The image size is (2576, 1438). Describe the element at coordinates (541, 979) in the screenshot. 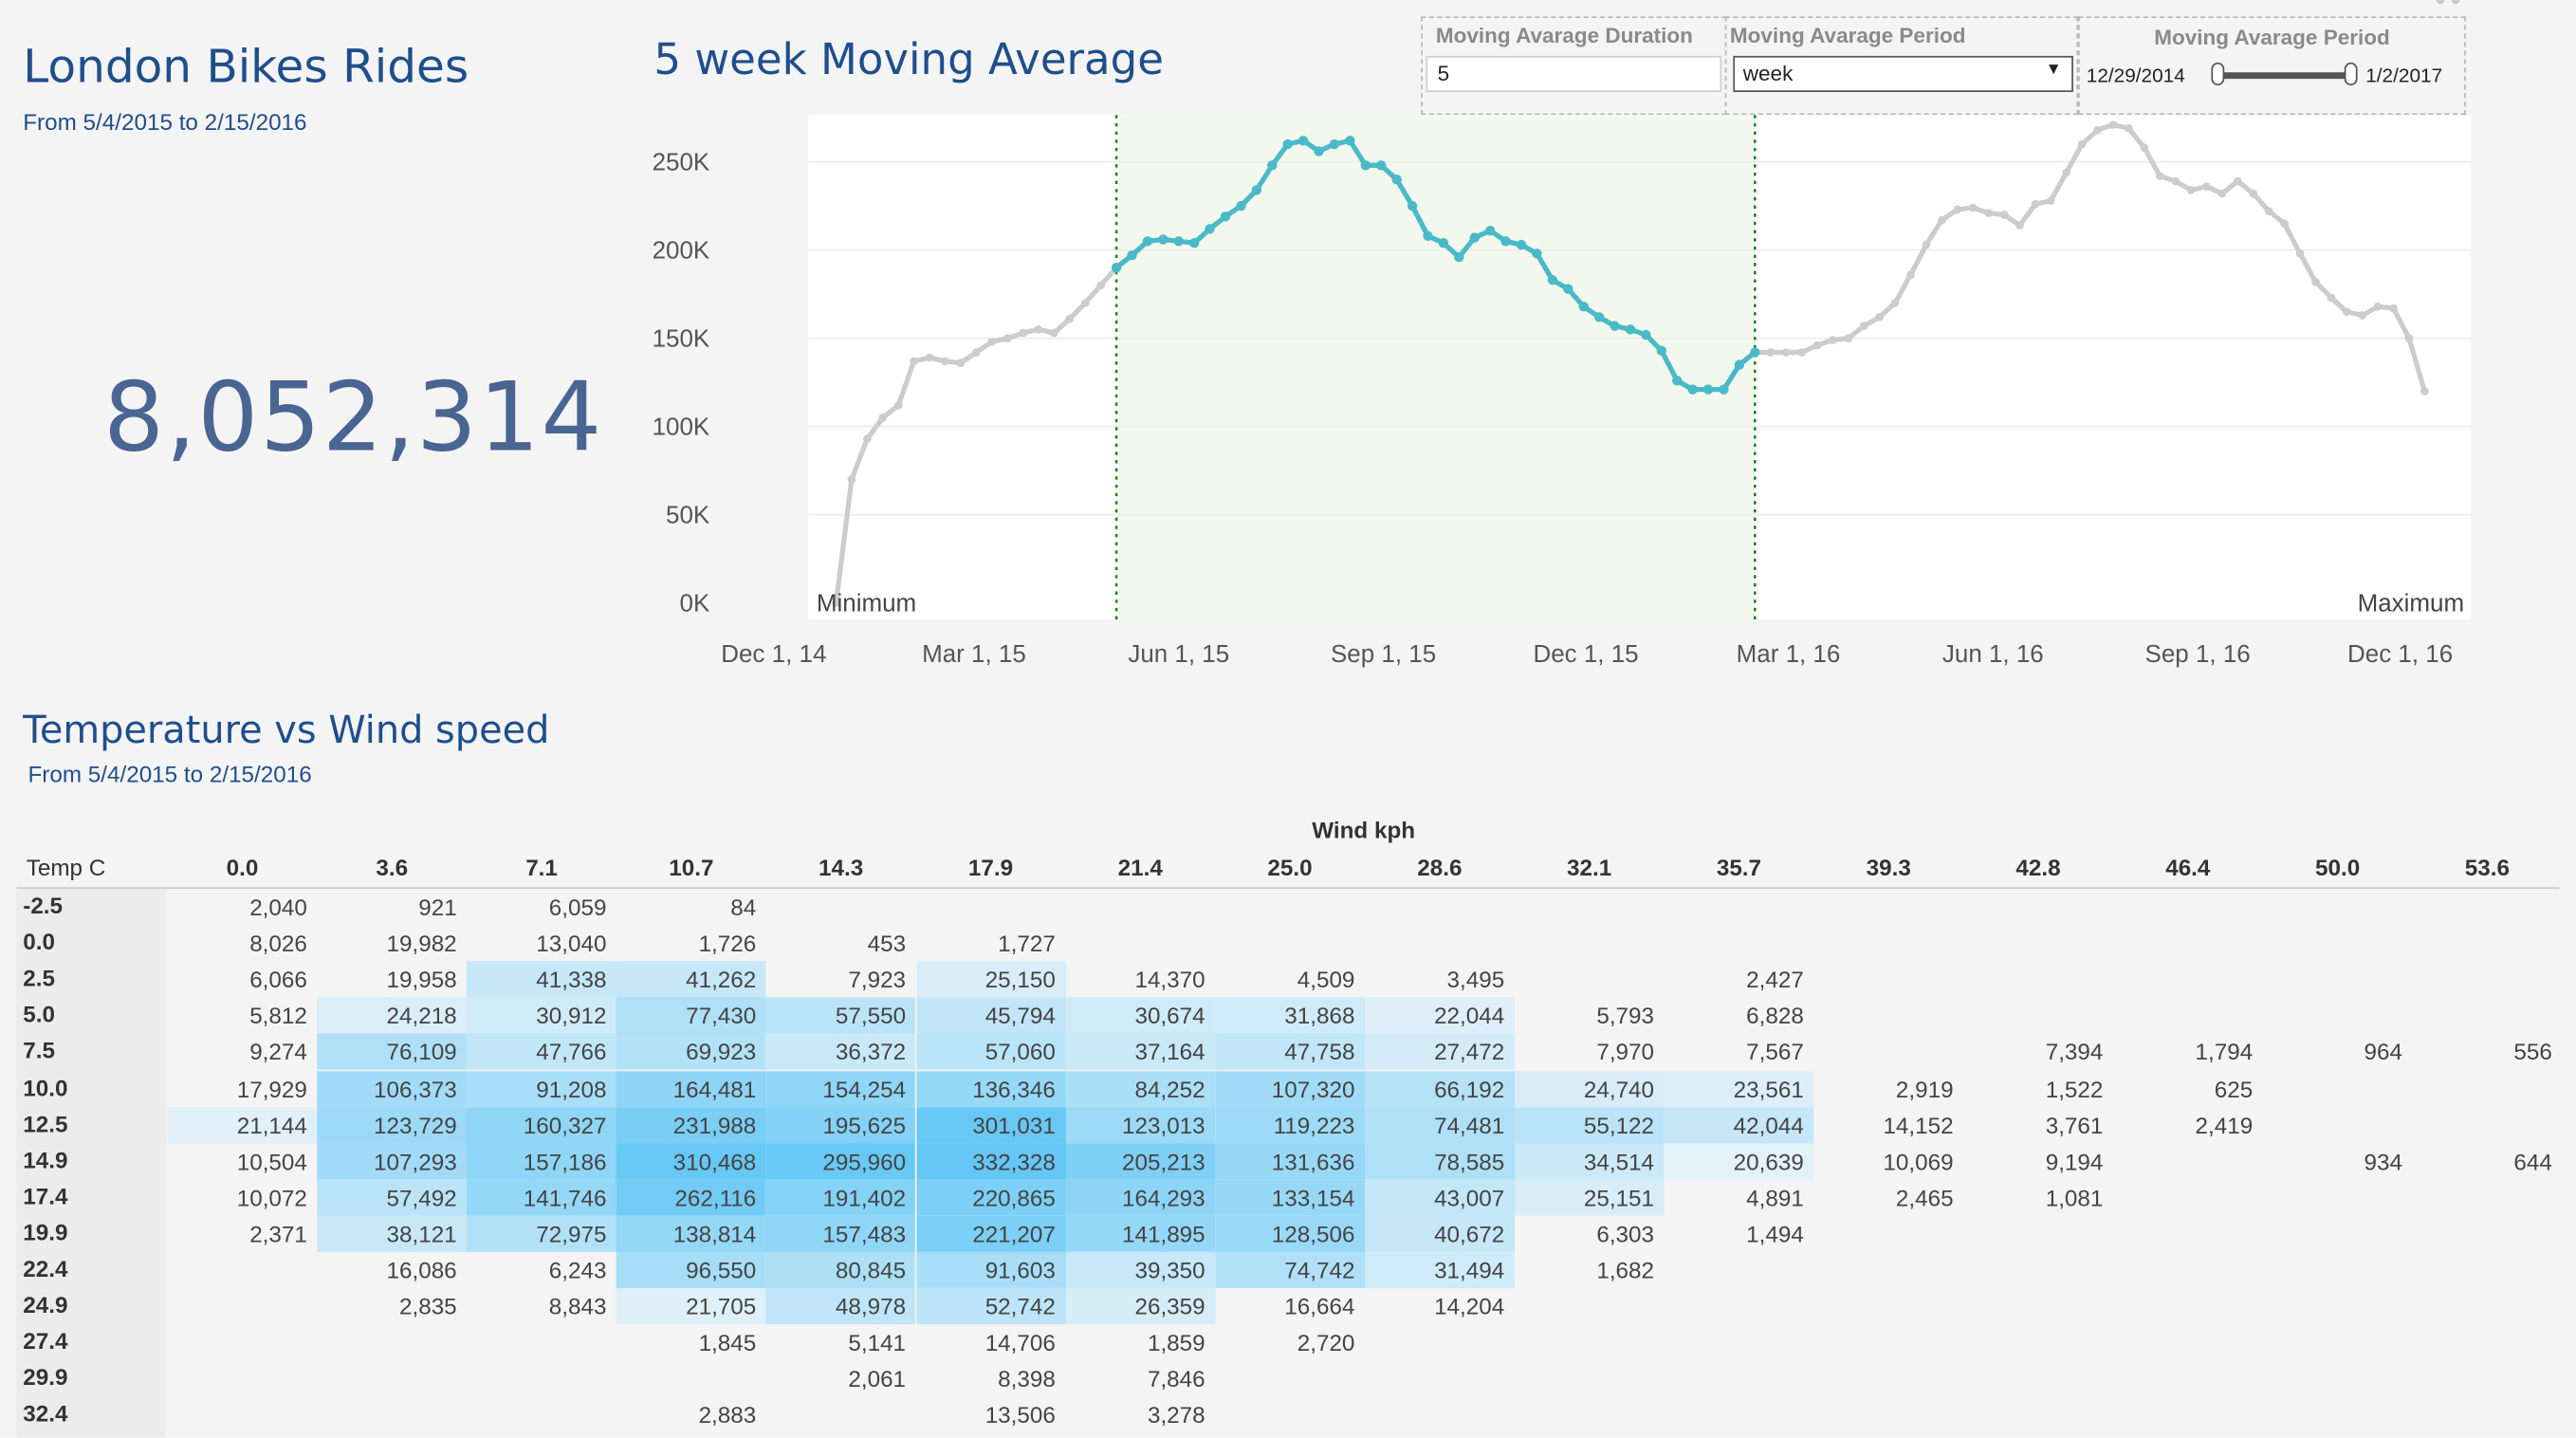

I see `heatmap-cell: 41,338` at that location.